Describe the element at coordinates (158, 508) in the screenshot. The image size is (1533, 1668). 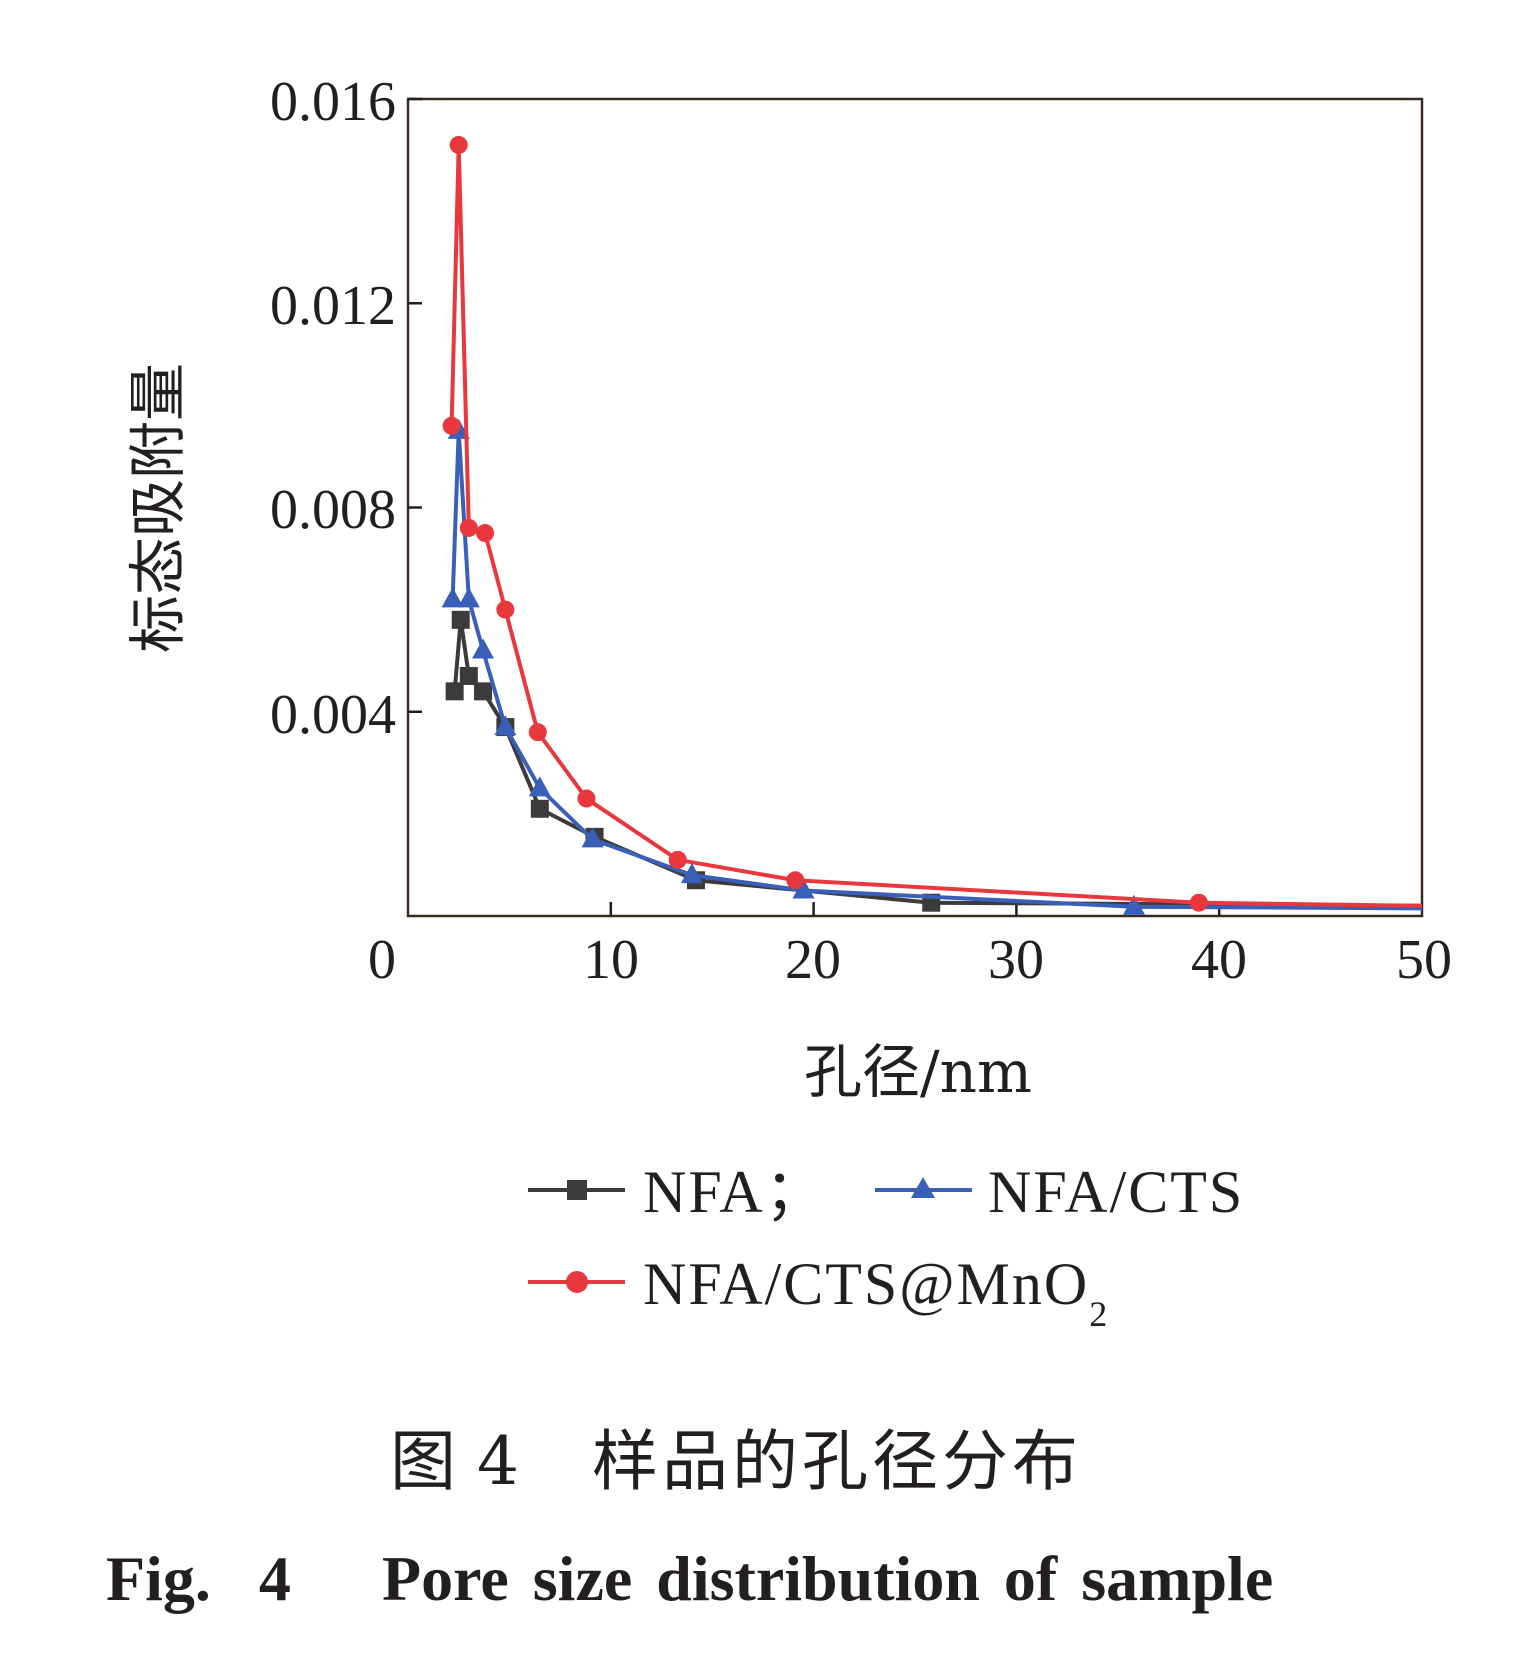
I see `y-axis-label: 标态吸附量` at that location.